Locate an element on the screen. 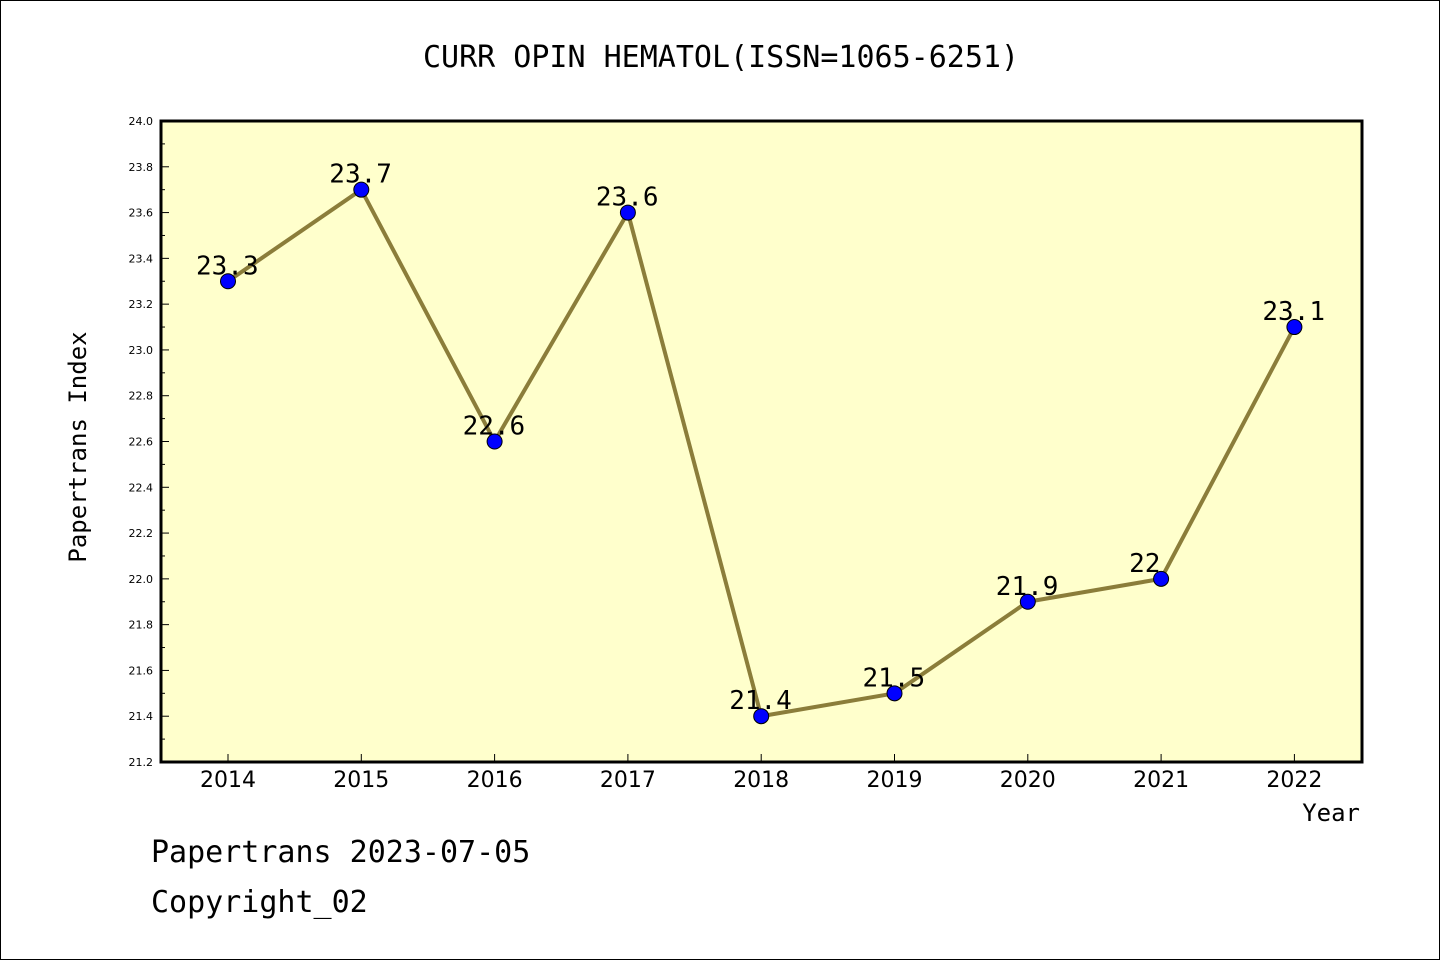 The height and width of the screenshot is (961, 1440). y-tick-label: 22.8 is located at coordinates (141, 396).